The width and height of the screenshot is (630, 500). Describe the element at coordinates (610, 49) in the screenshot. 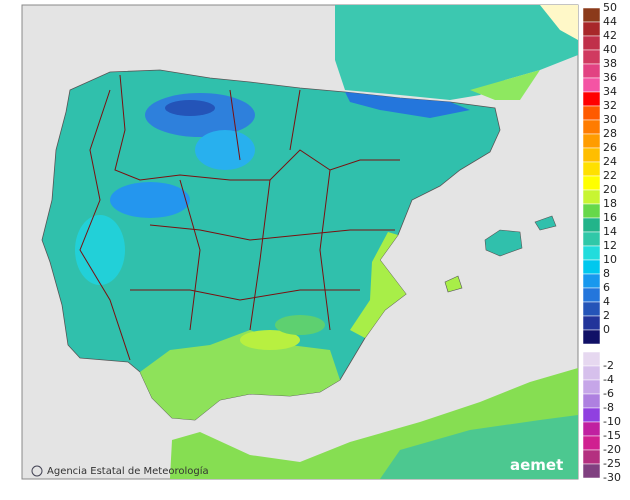

I see `legend-label: 40` at that location.